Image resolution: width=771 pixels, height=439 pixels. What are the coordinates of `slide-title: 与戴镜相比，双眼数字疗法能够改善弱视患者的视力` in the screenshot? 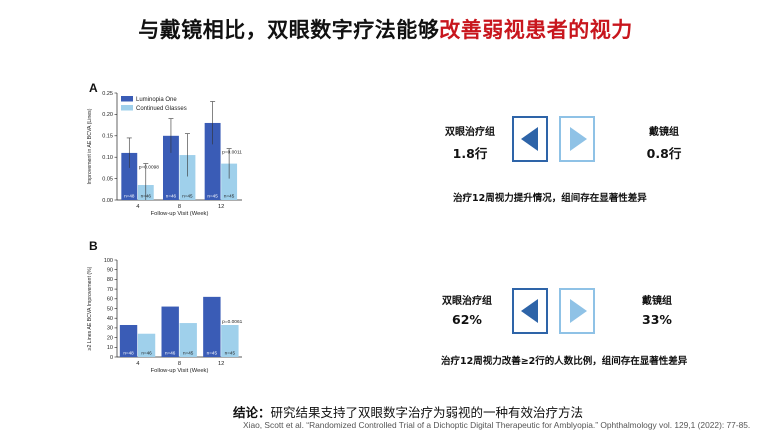 It's located at (385, 29).